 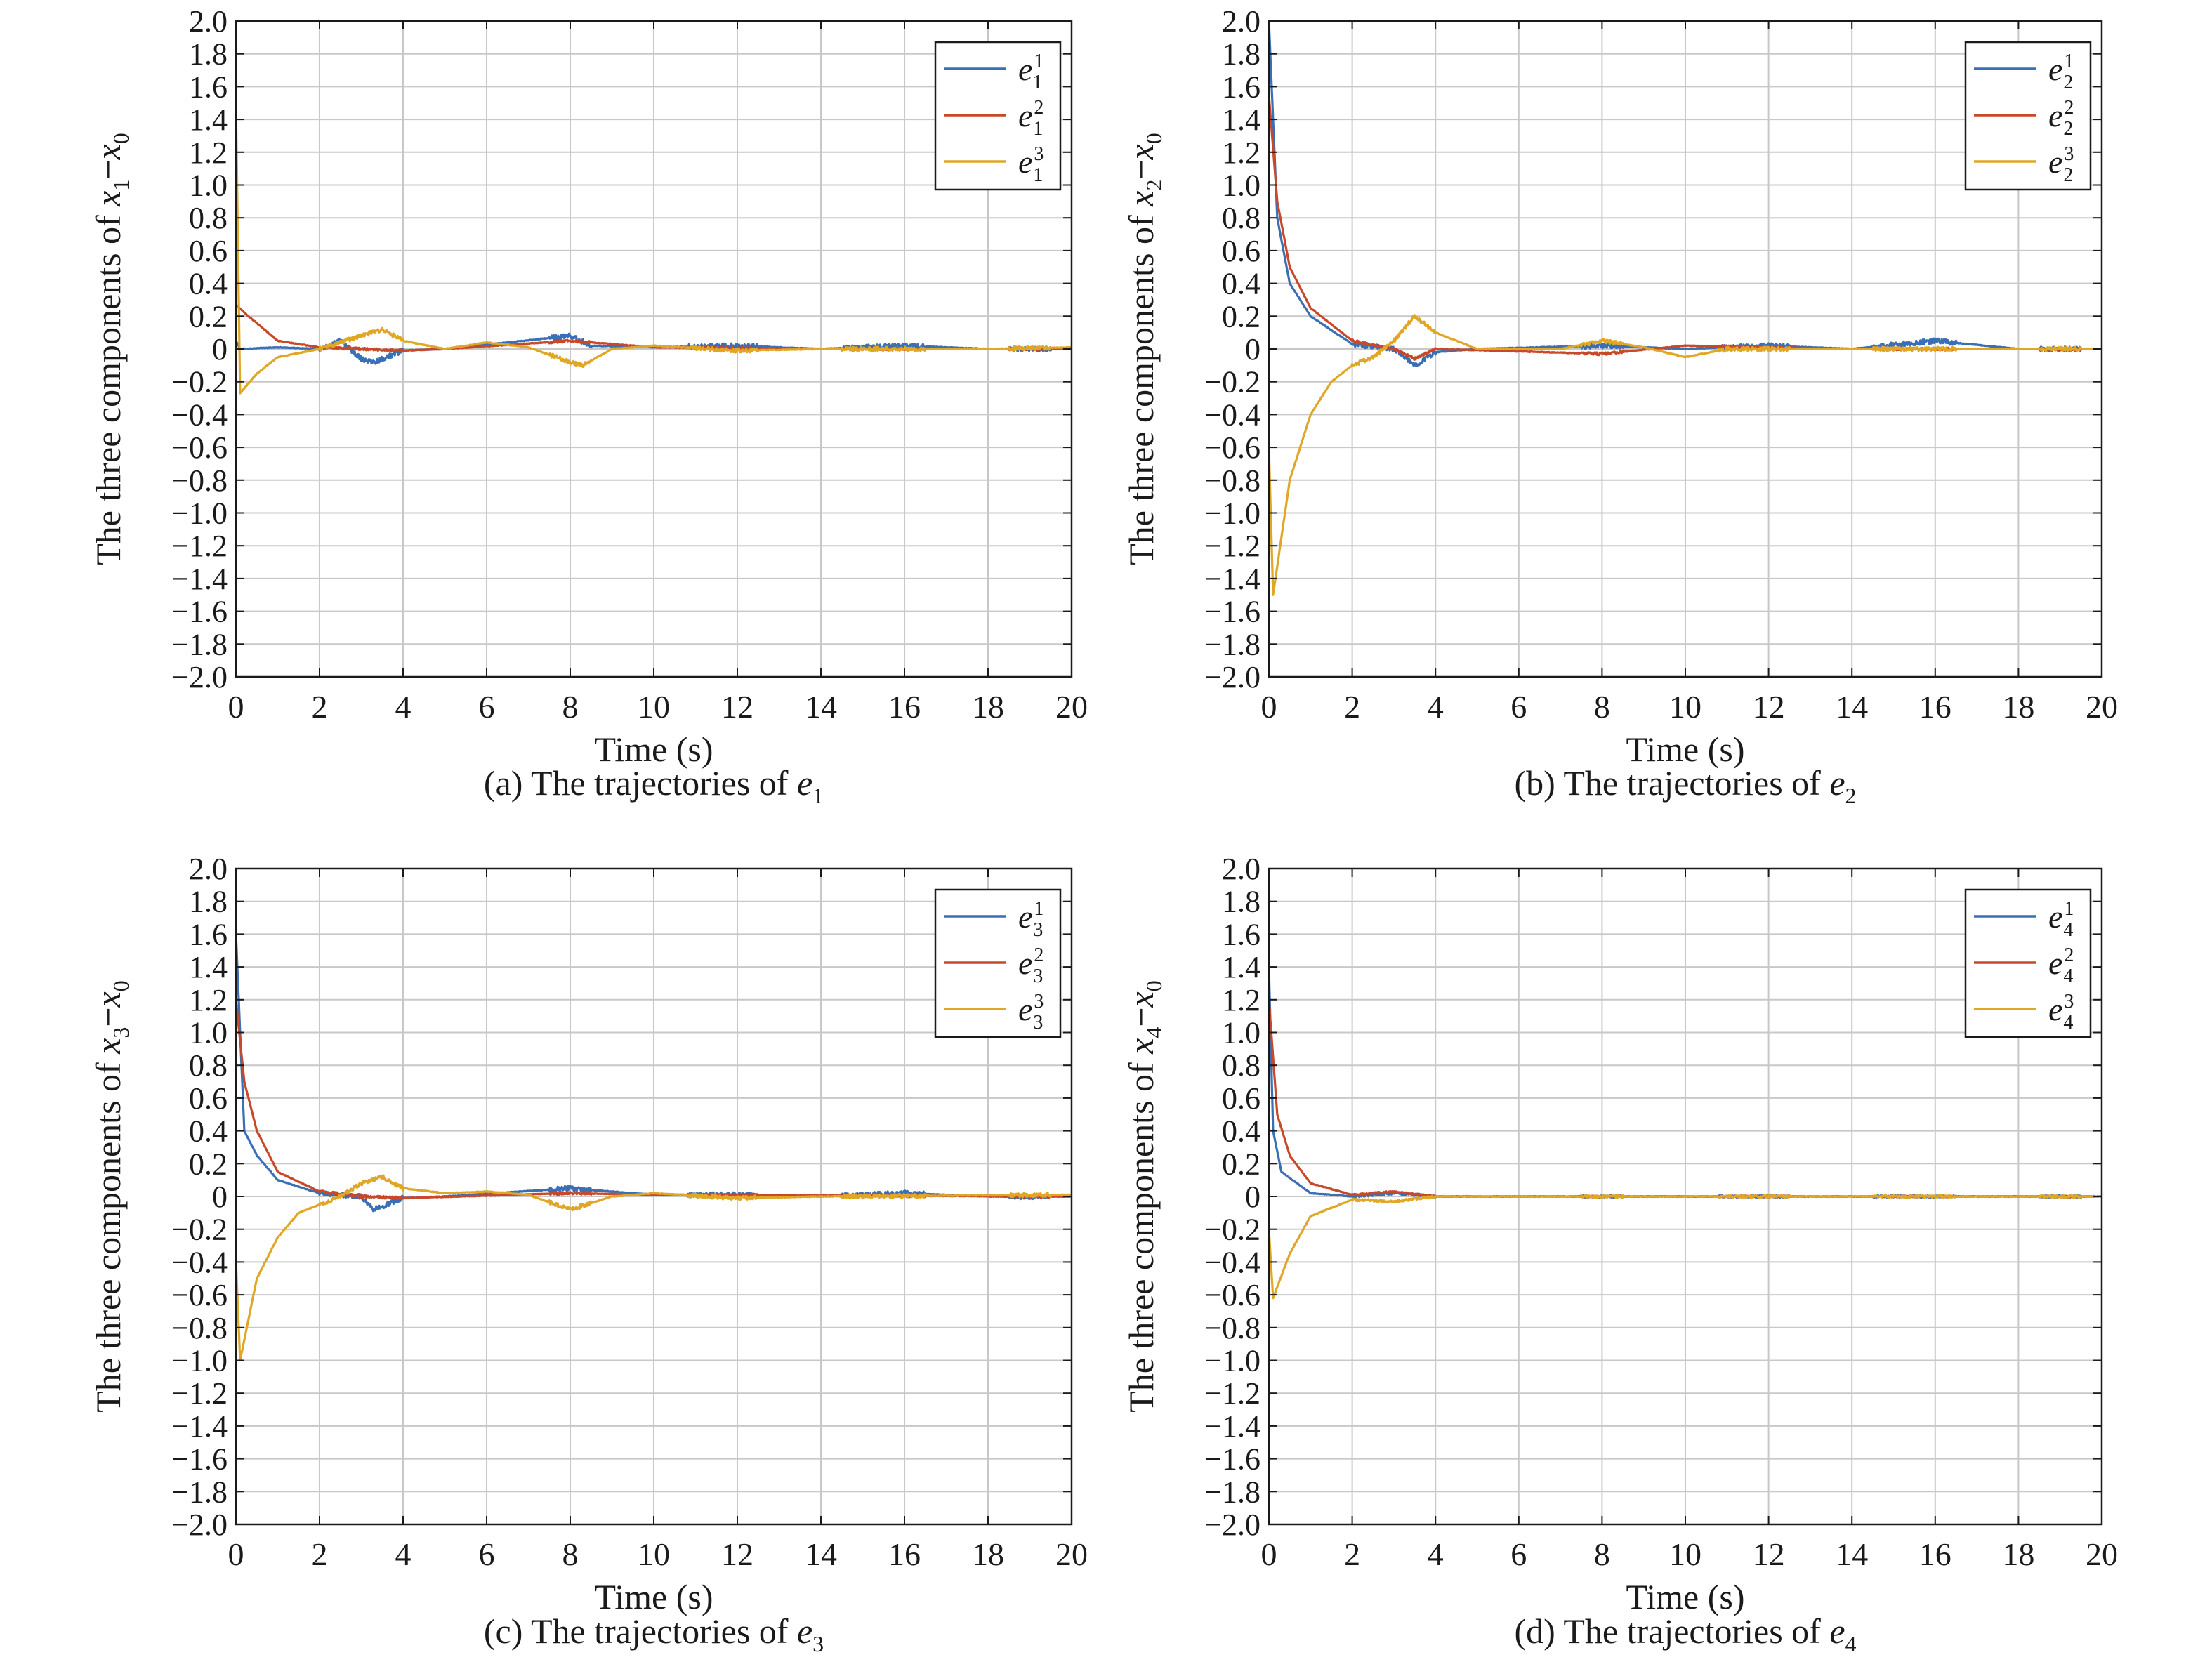 I want to click on legend-label-2: e2 4, so click(x=2061, y=965).